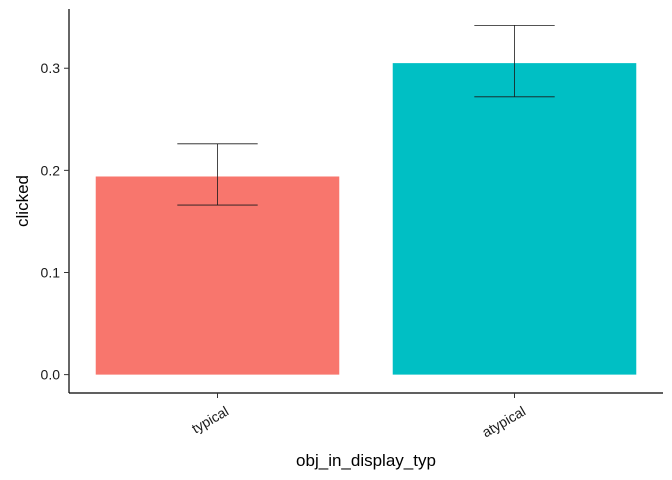 The width and height of the screenshot is (672, 480). Describe the element at coordinates (22, 201) in the screenshot. I see `y-axis-title: clicked` at that location.